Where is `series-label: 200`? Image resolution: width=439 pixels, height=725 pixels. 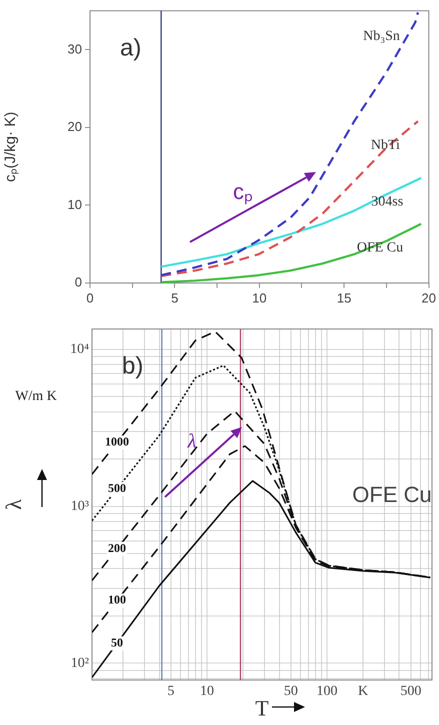 series-label: 200 is located at coordinates (117, 547).